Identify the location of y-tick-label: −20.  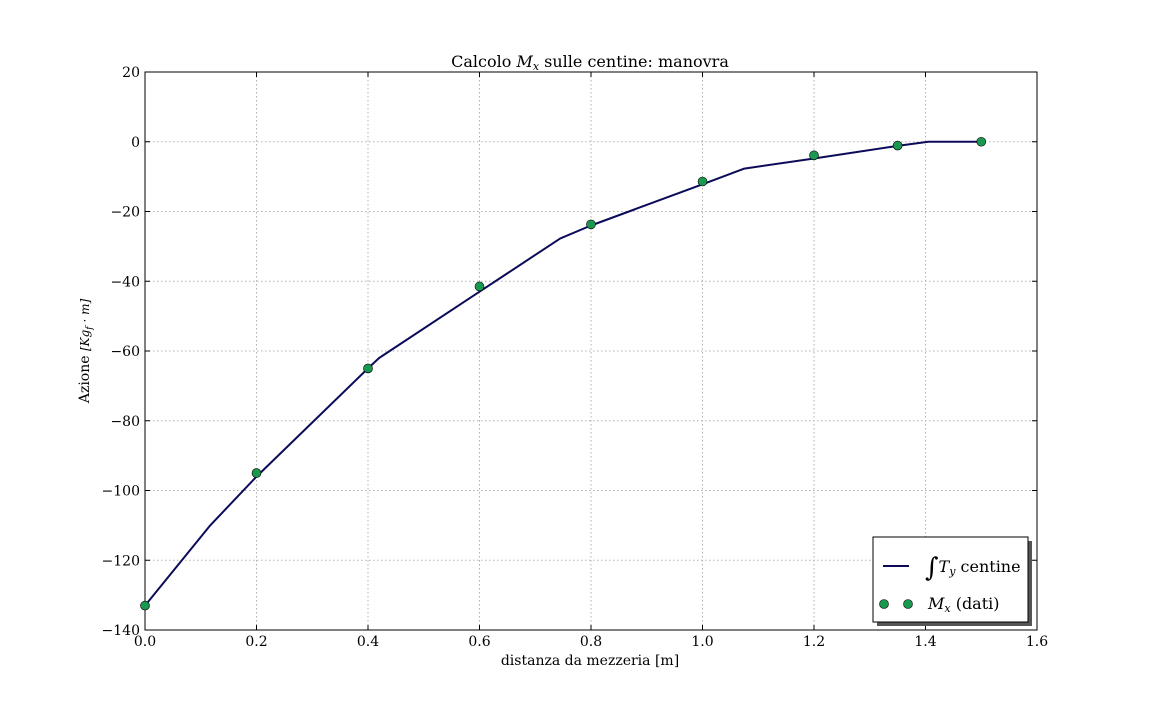
(125, 213).